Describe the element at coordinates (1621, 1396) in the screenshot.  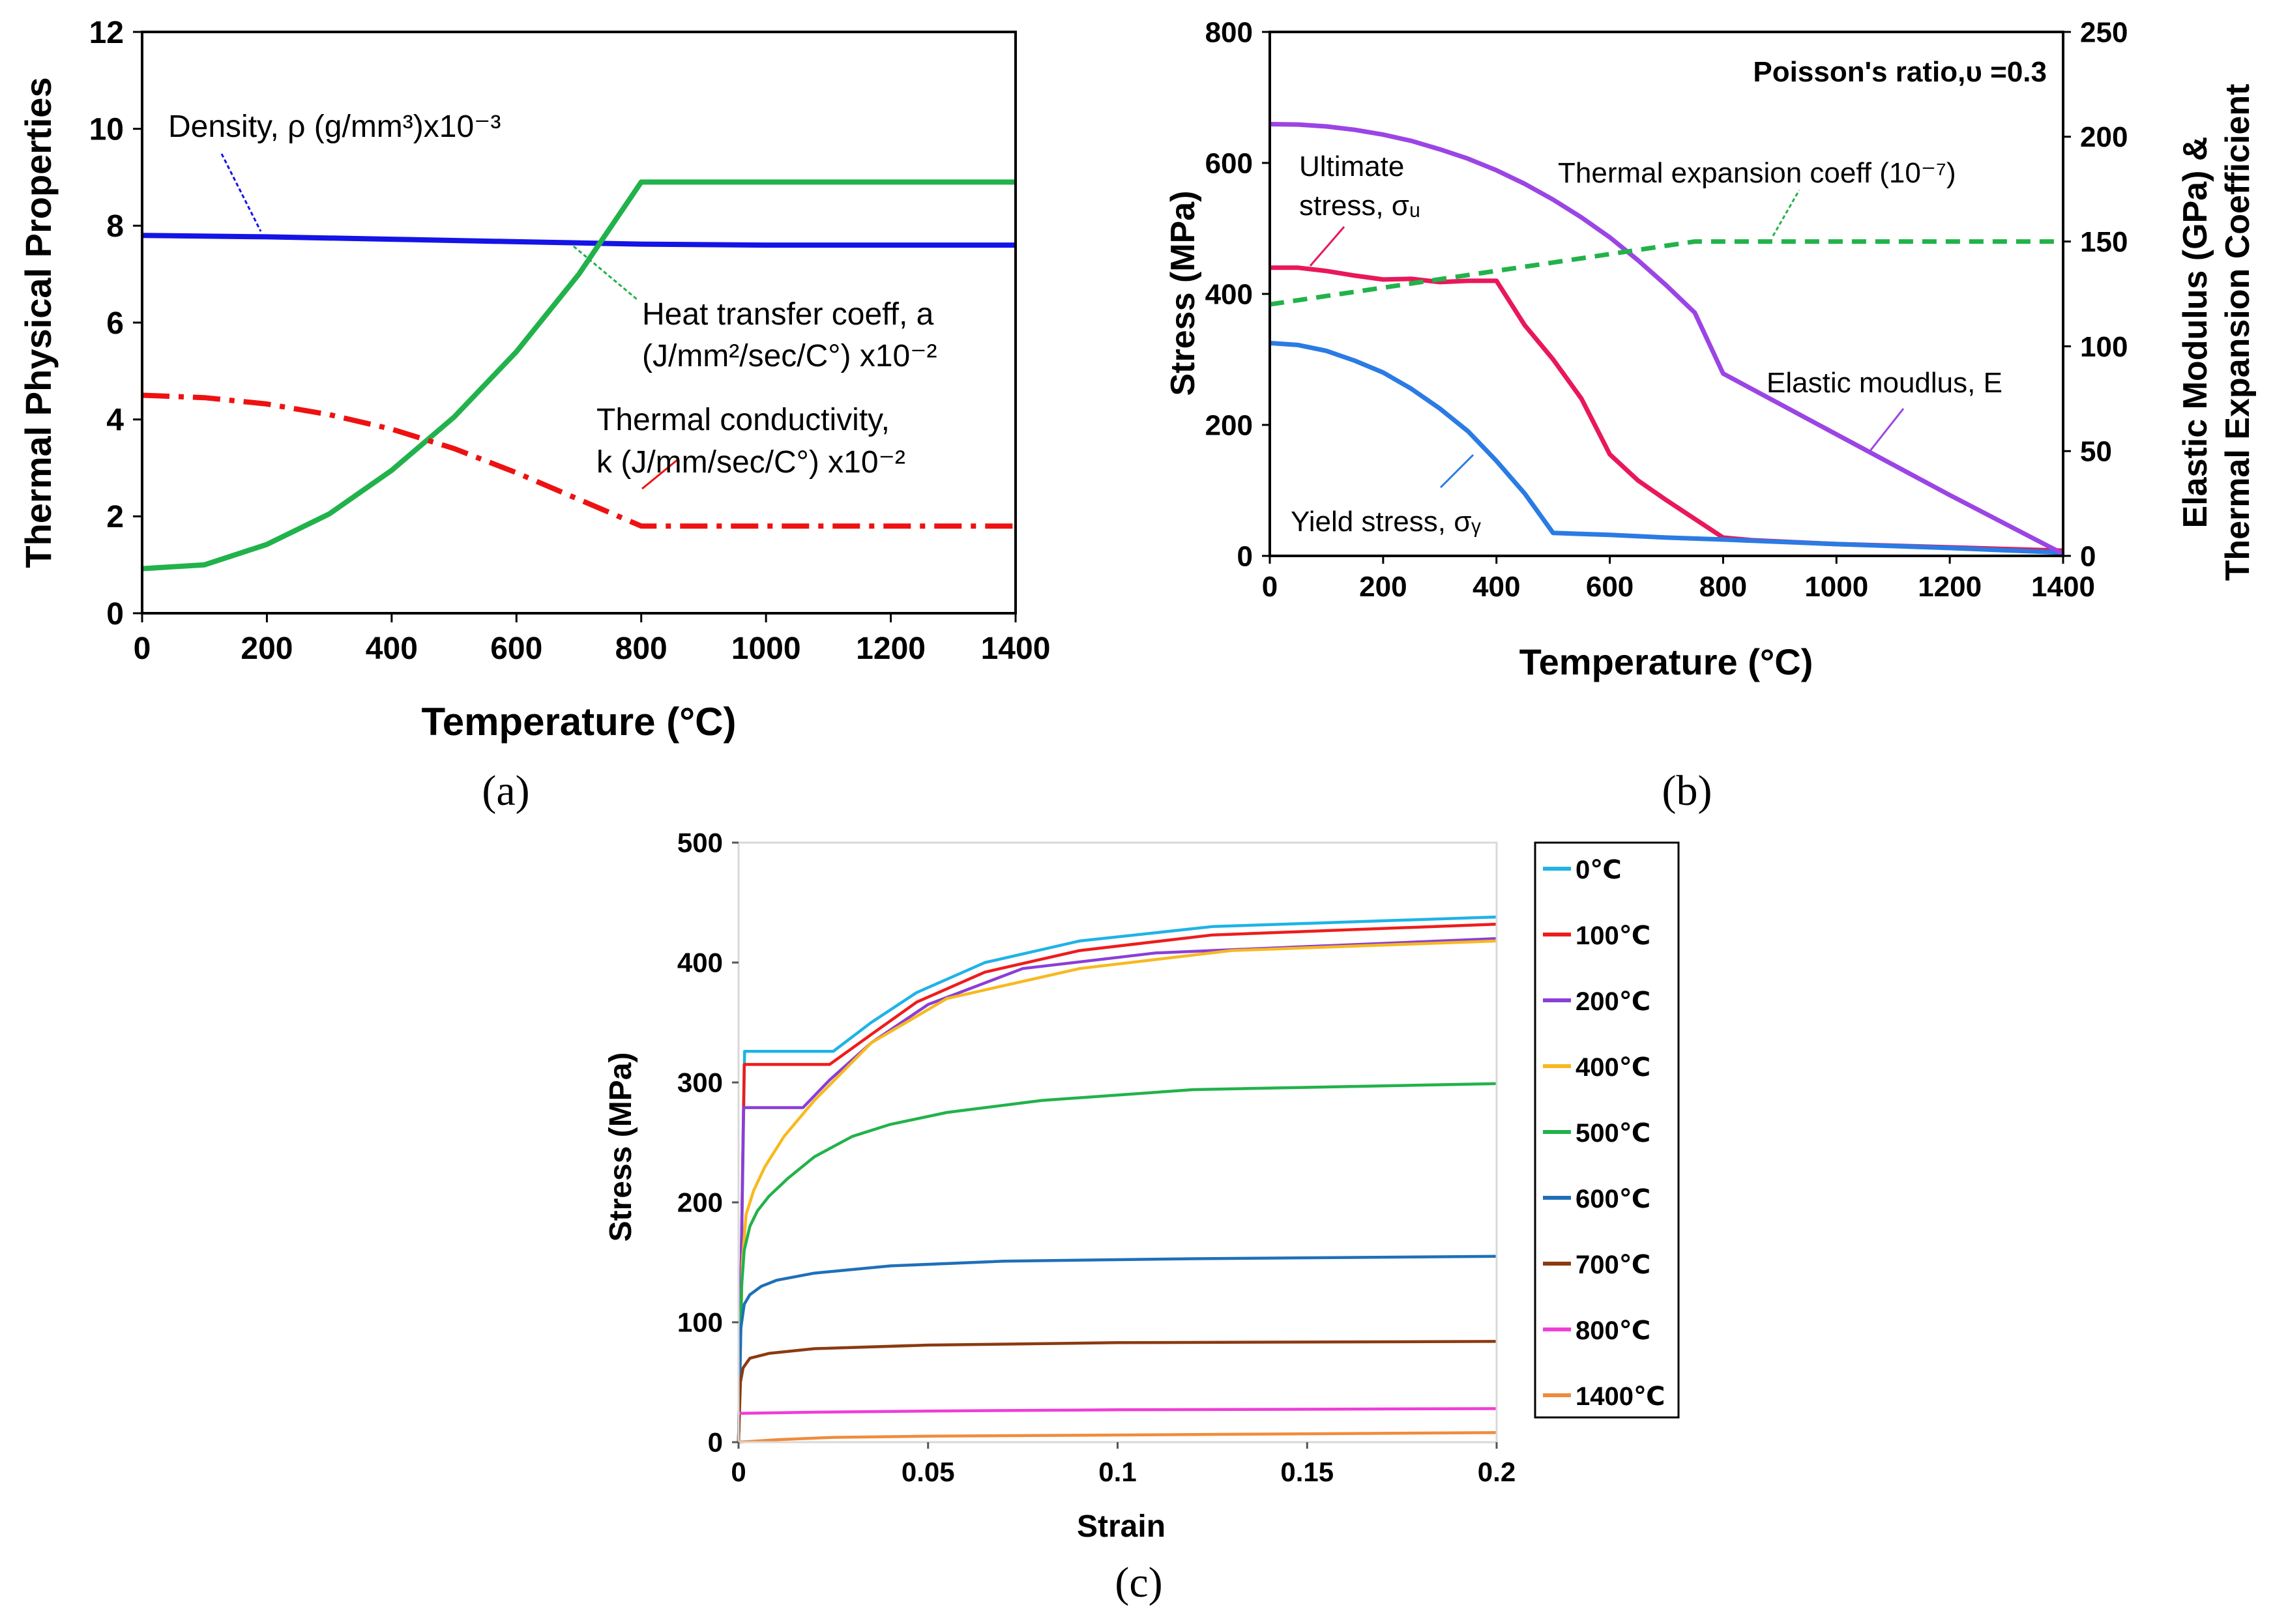
I see `panel-c-legend-label: 1400℃` at that location.